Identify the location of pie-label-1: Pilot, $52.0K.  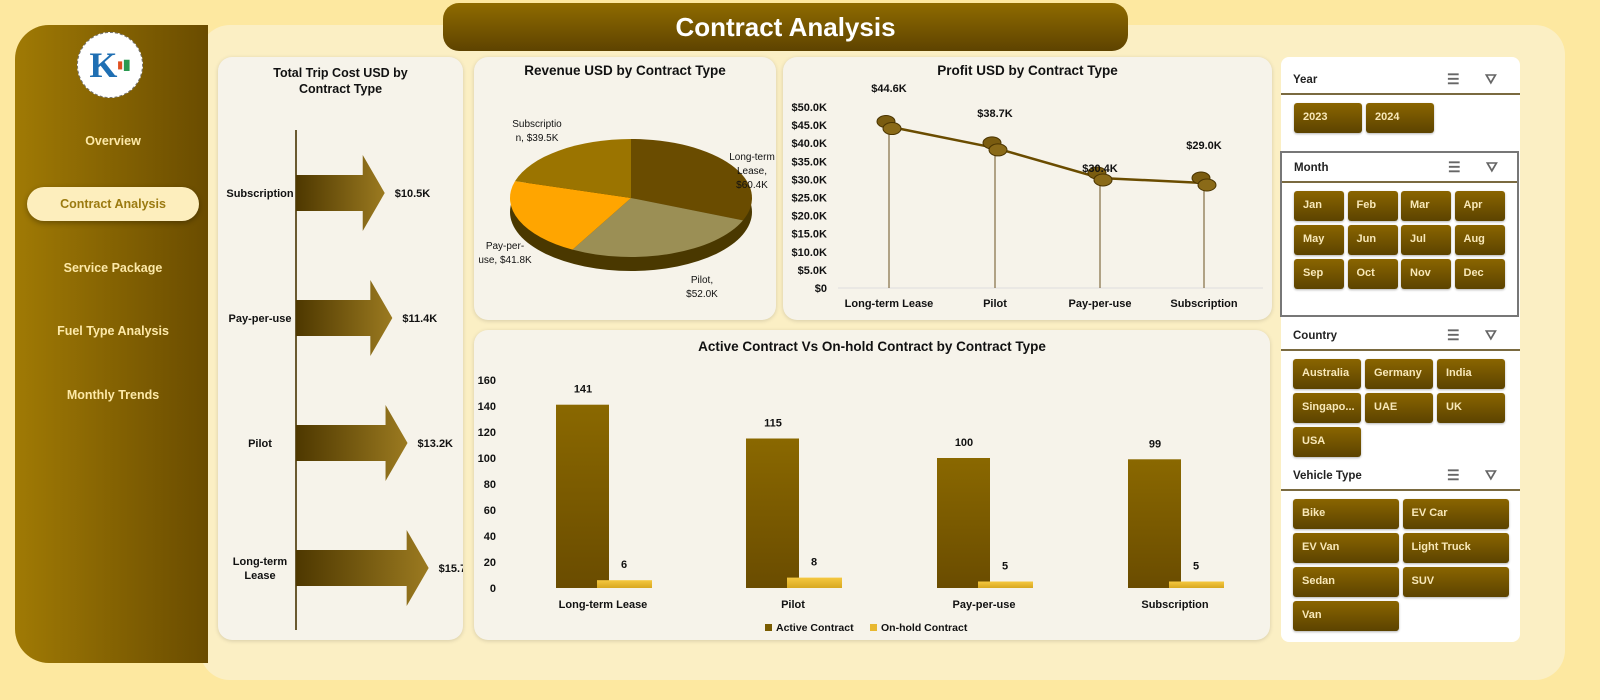
(702, 287).